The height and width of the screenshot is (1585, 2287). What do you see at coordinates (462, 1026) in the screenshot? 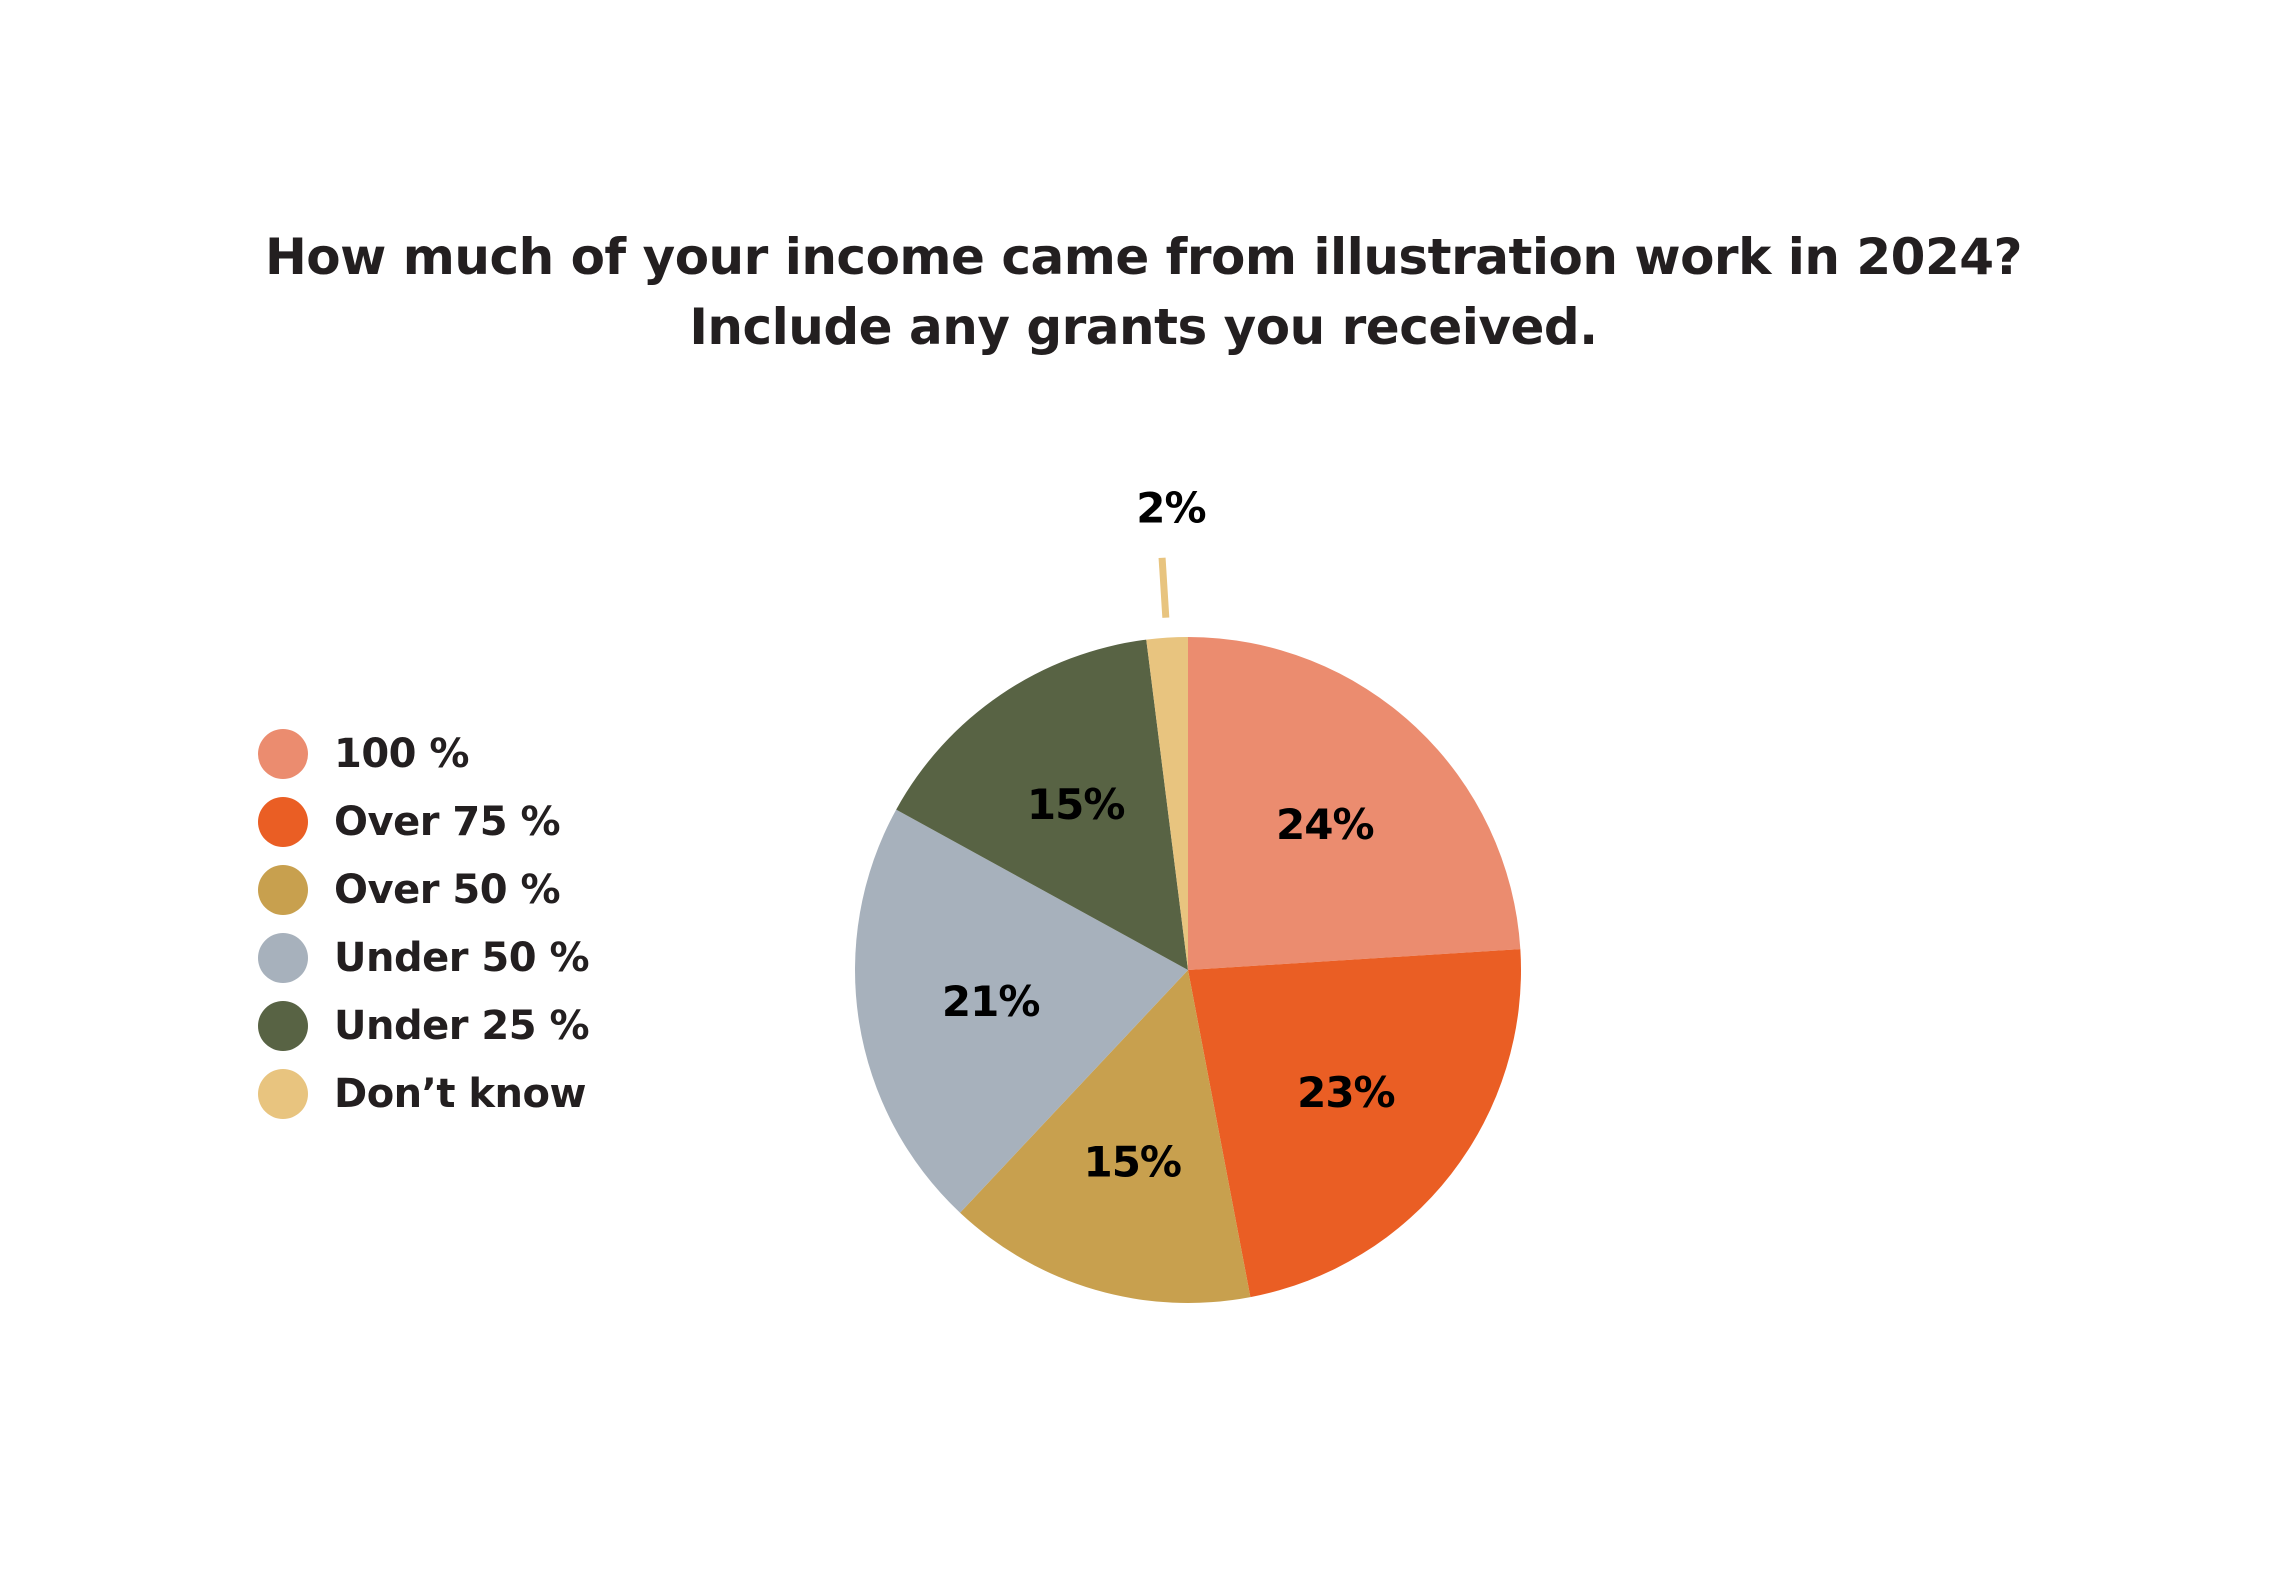
I see `legend-label: Under 25 %` at bounding box center [462, 1026].